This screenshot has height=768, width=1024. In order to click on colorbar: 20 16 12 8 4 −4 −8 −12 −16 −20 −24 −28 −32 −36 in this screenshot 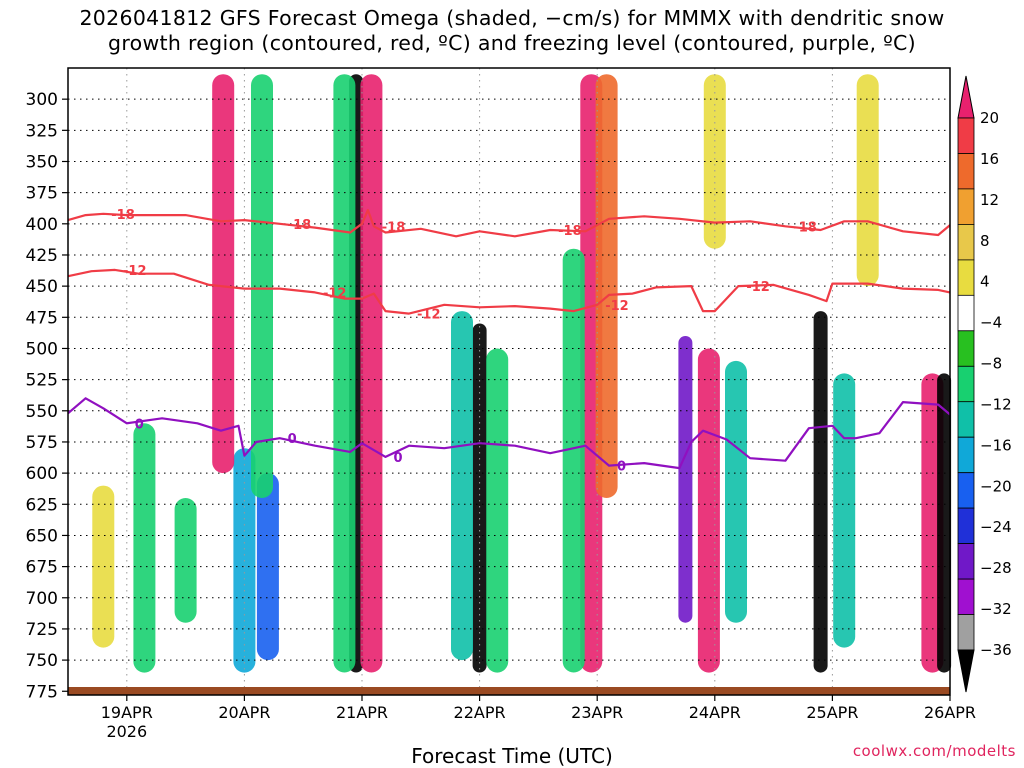, I will do `click(984, 384)`.